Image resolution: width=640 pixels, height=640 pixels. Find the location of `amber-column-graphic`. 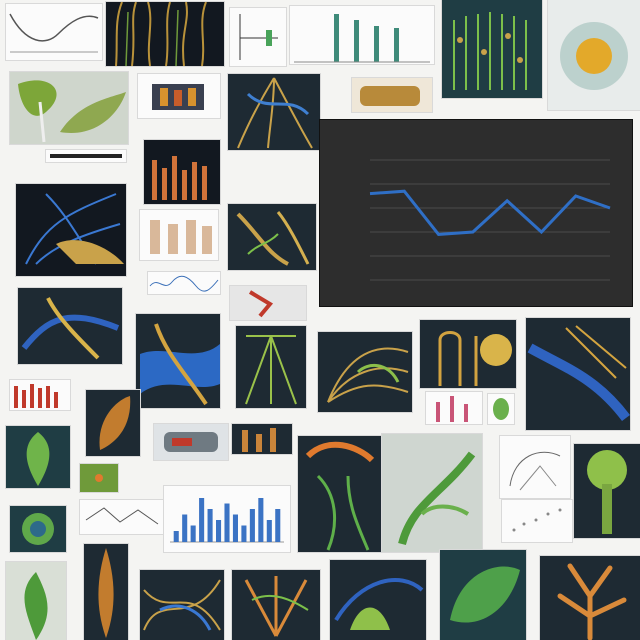

amber-column-graphic is located at coordinates (106, 593).